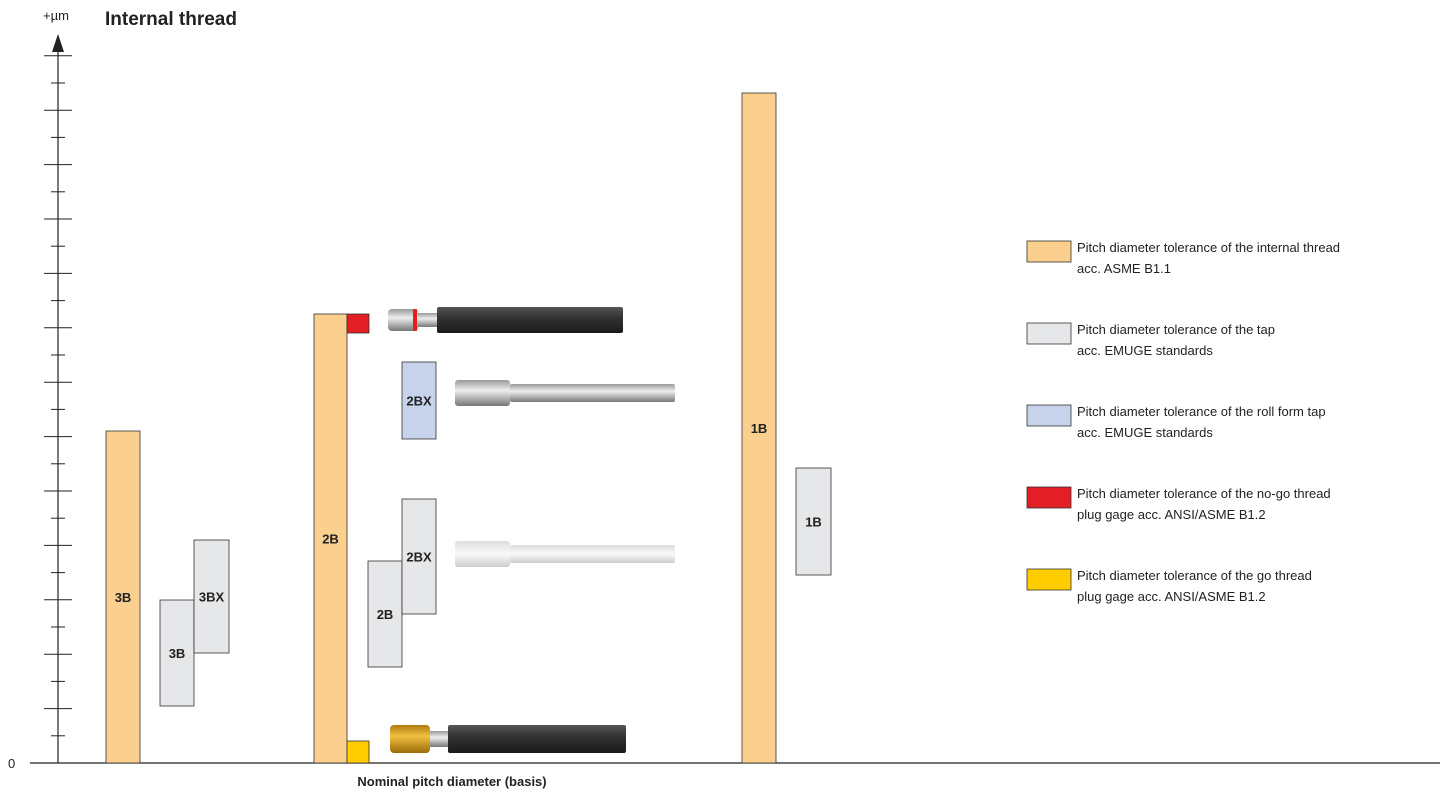  What do you see at coordinates (58, 396) in the screenshot?
I see `ticks` at bounding box center [58, 396].